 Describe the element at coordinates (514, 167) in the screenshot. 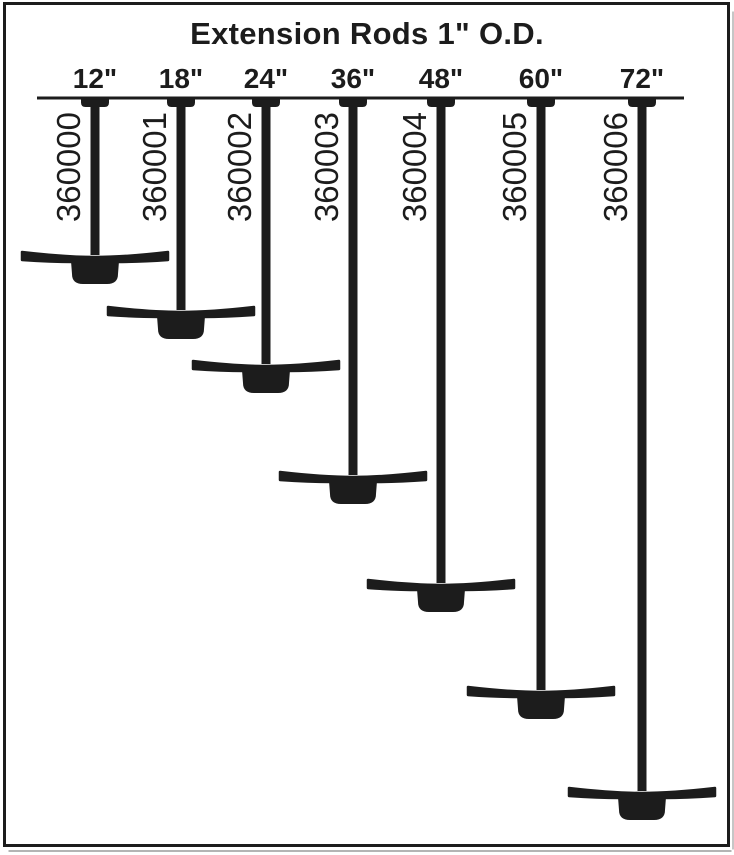

I see `rod-part-number: 360005` at that location.